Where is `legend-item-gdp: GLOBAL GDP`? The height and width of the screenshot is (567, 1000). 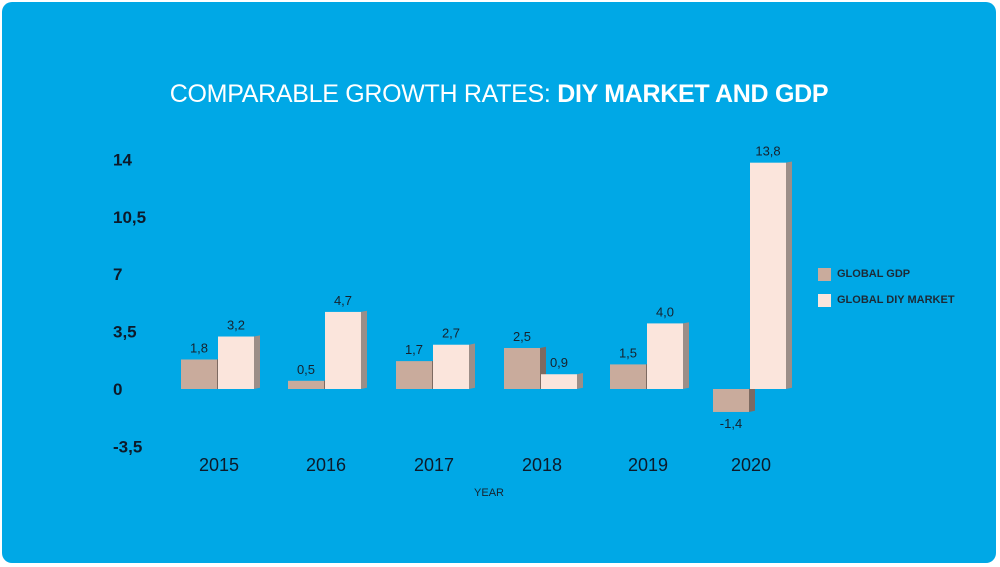
legend-item-gdp: GLOBAL GDP is located at coordinates (886, 274).